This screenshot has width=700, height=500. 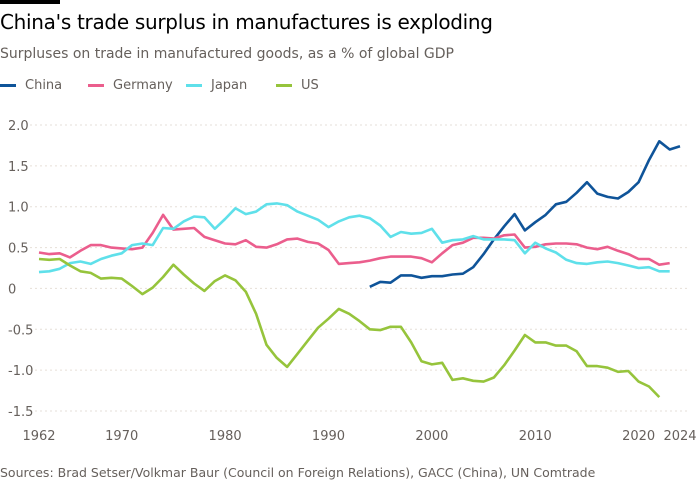 I want to click on legend-item-china: China, so click(x=44, y=85).